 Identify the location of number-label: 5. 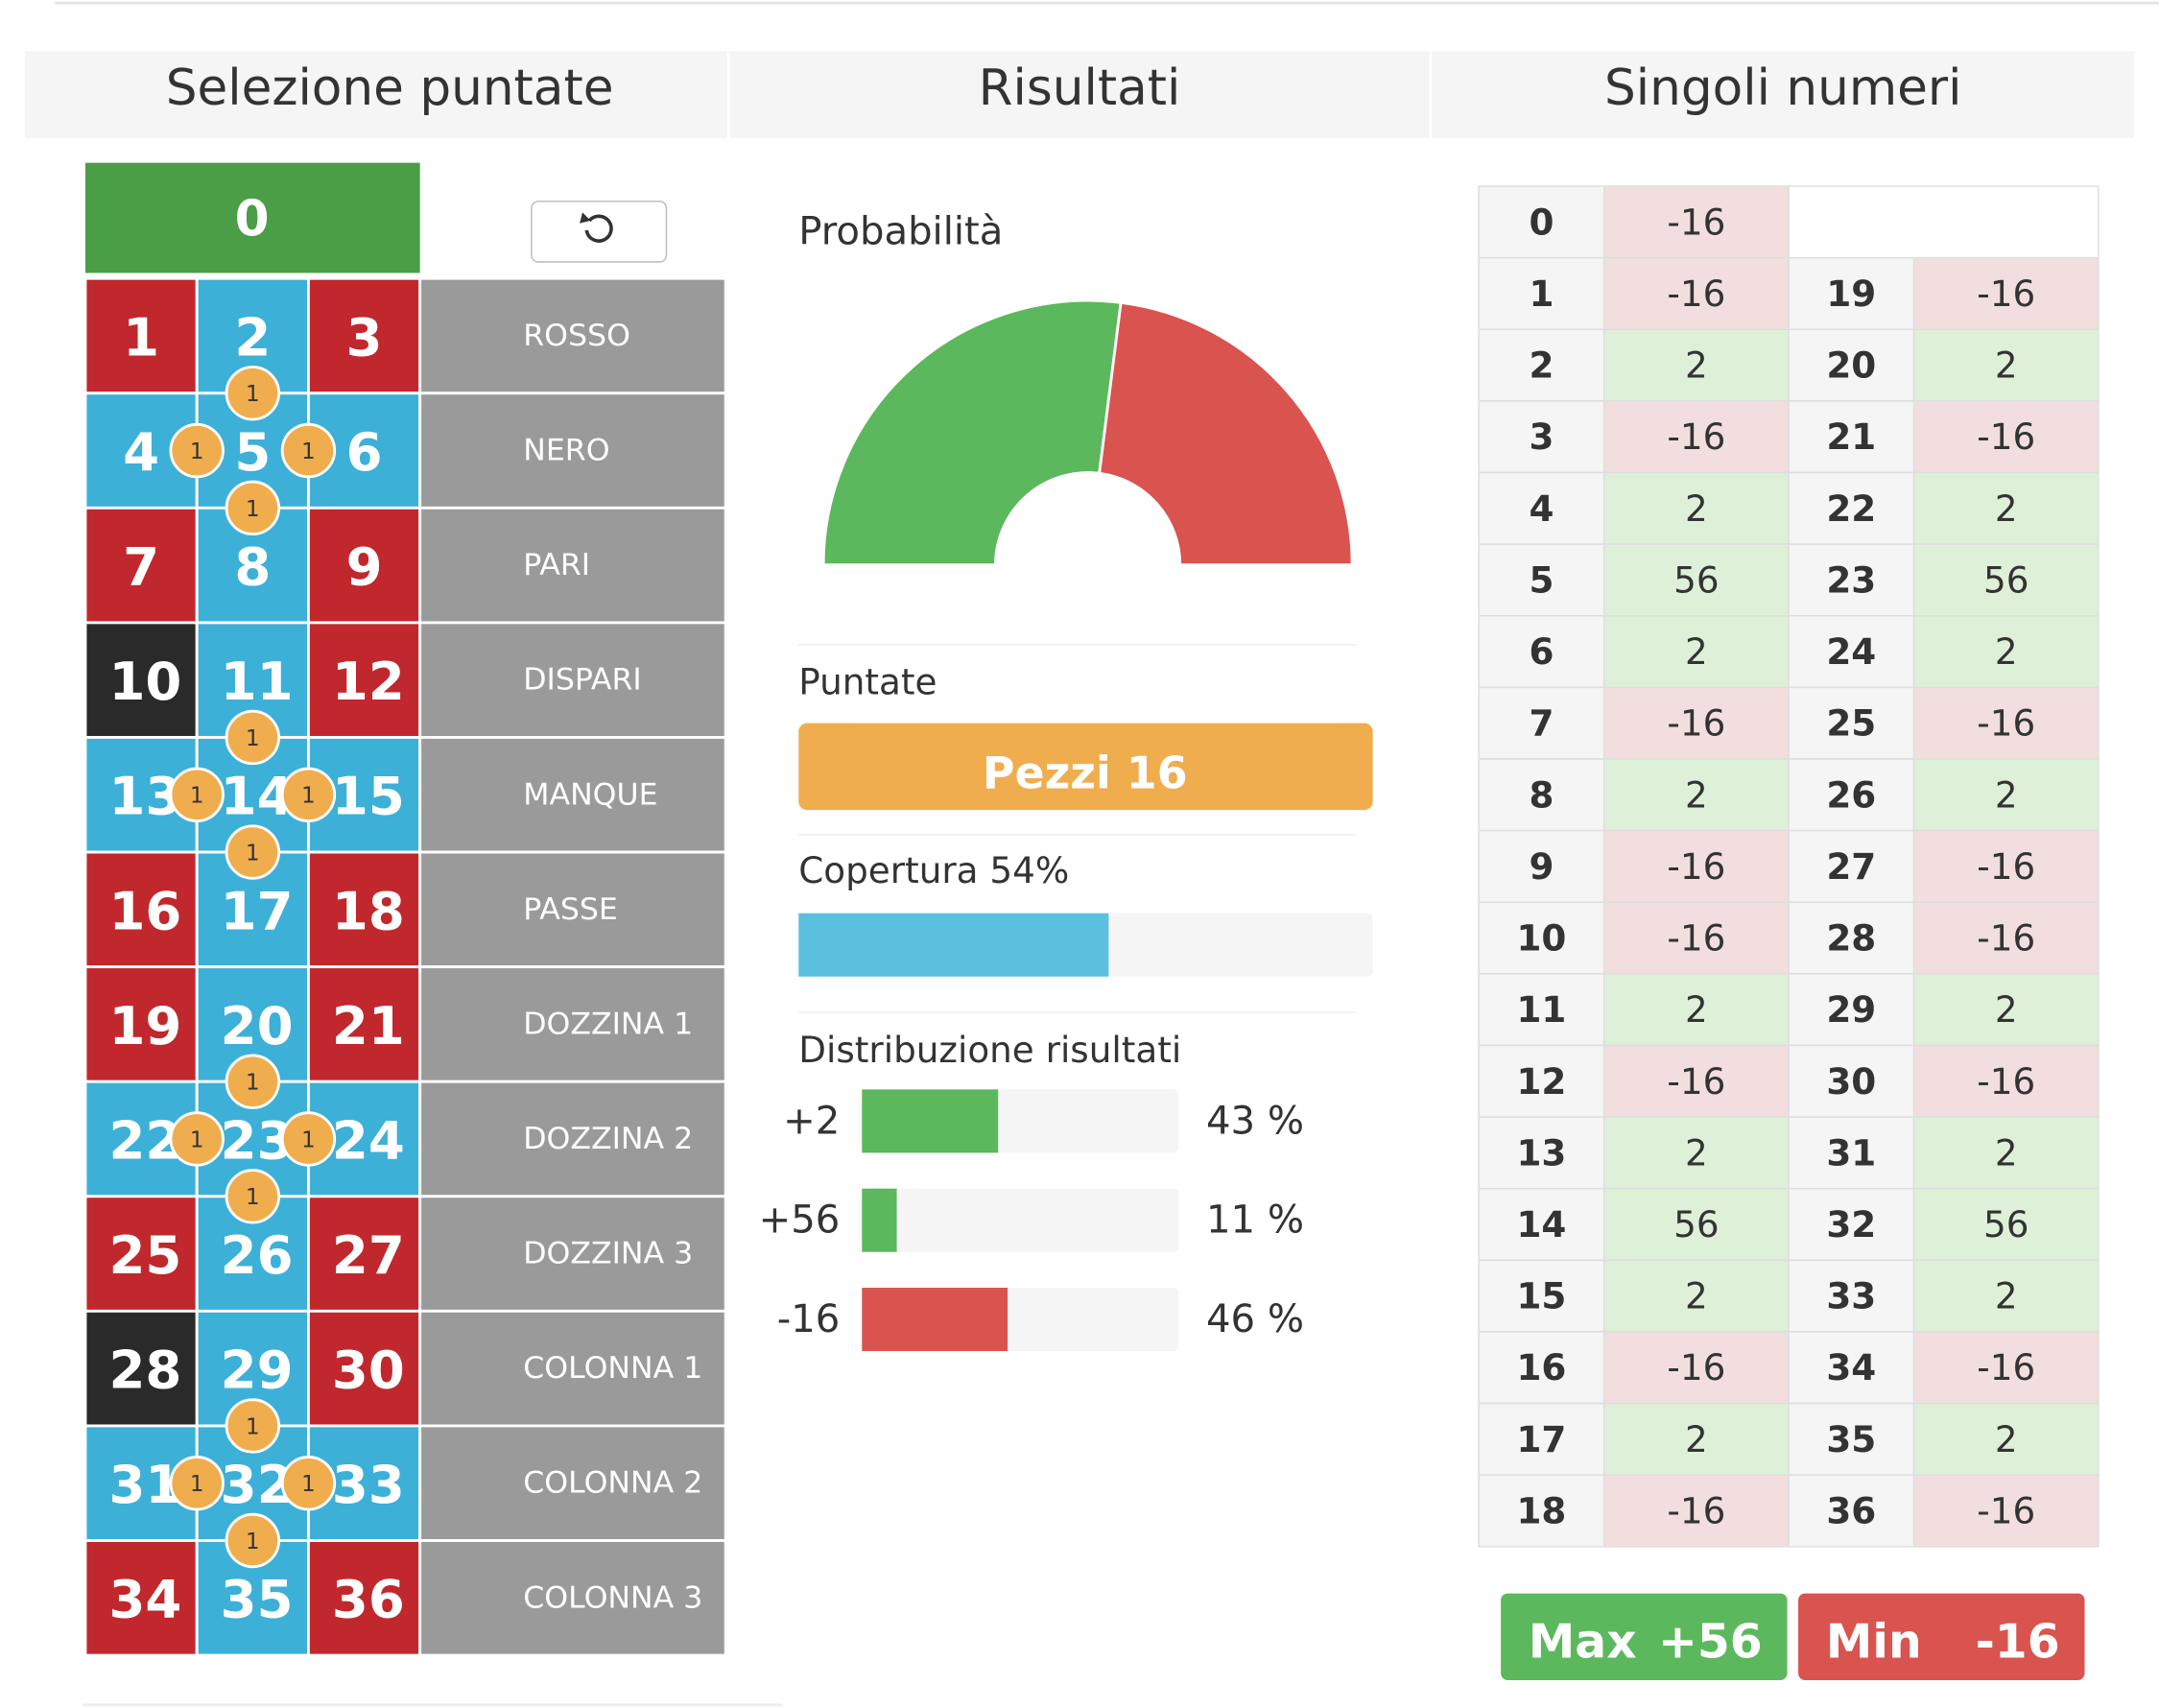
(253, 452).